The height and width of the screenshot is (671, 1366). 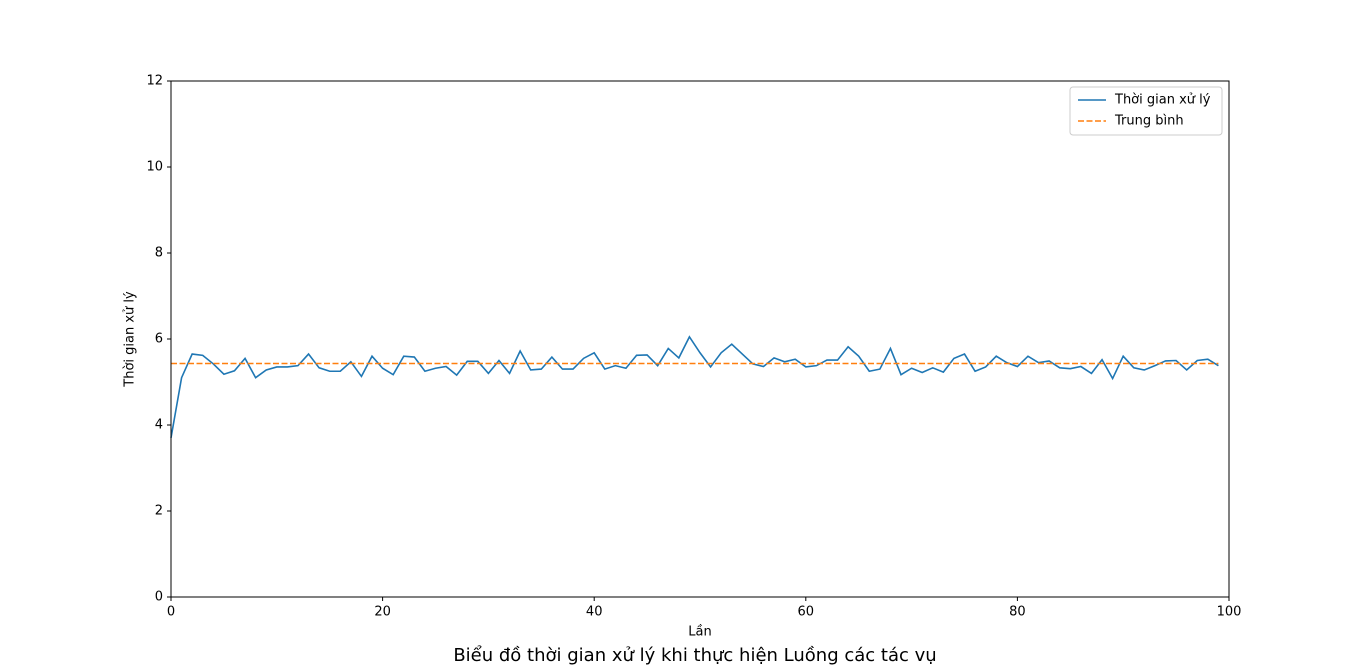 What do you see at coordinates (1162, 100) in the screenshot?
I see `legend-label: Thời gian xử lý` at bounding box center [1162, 100].